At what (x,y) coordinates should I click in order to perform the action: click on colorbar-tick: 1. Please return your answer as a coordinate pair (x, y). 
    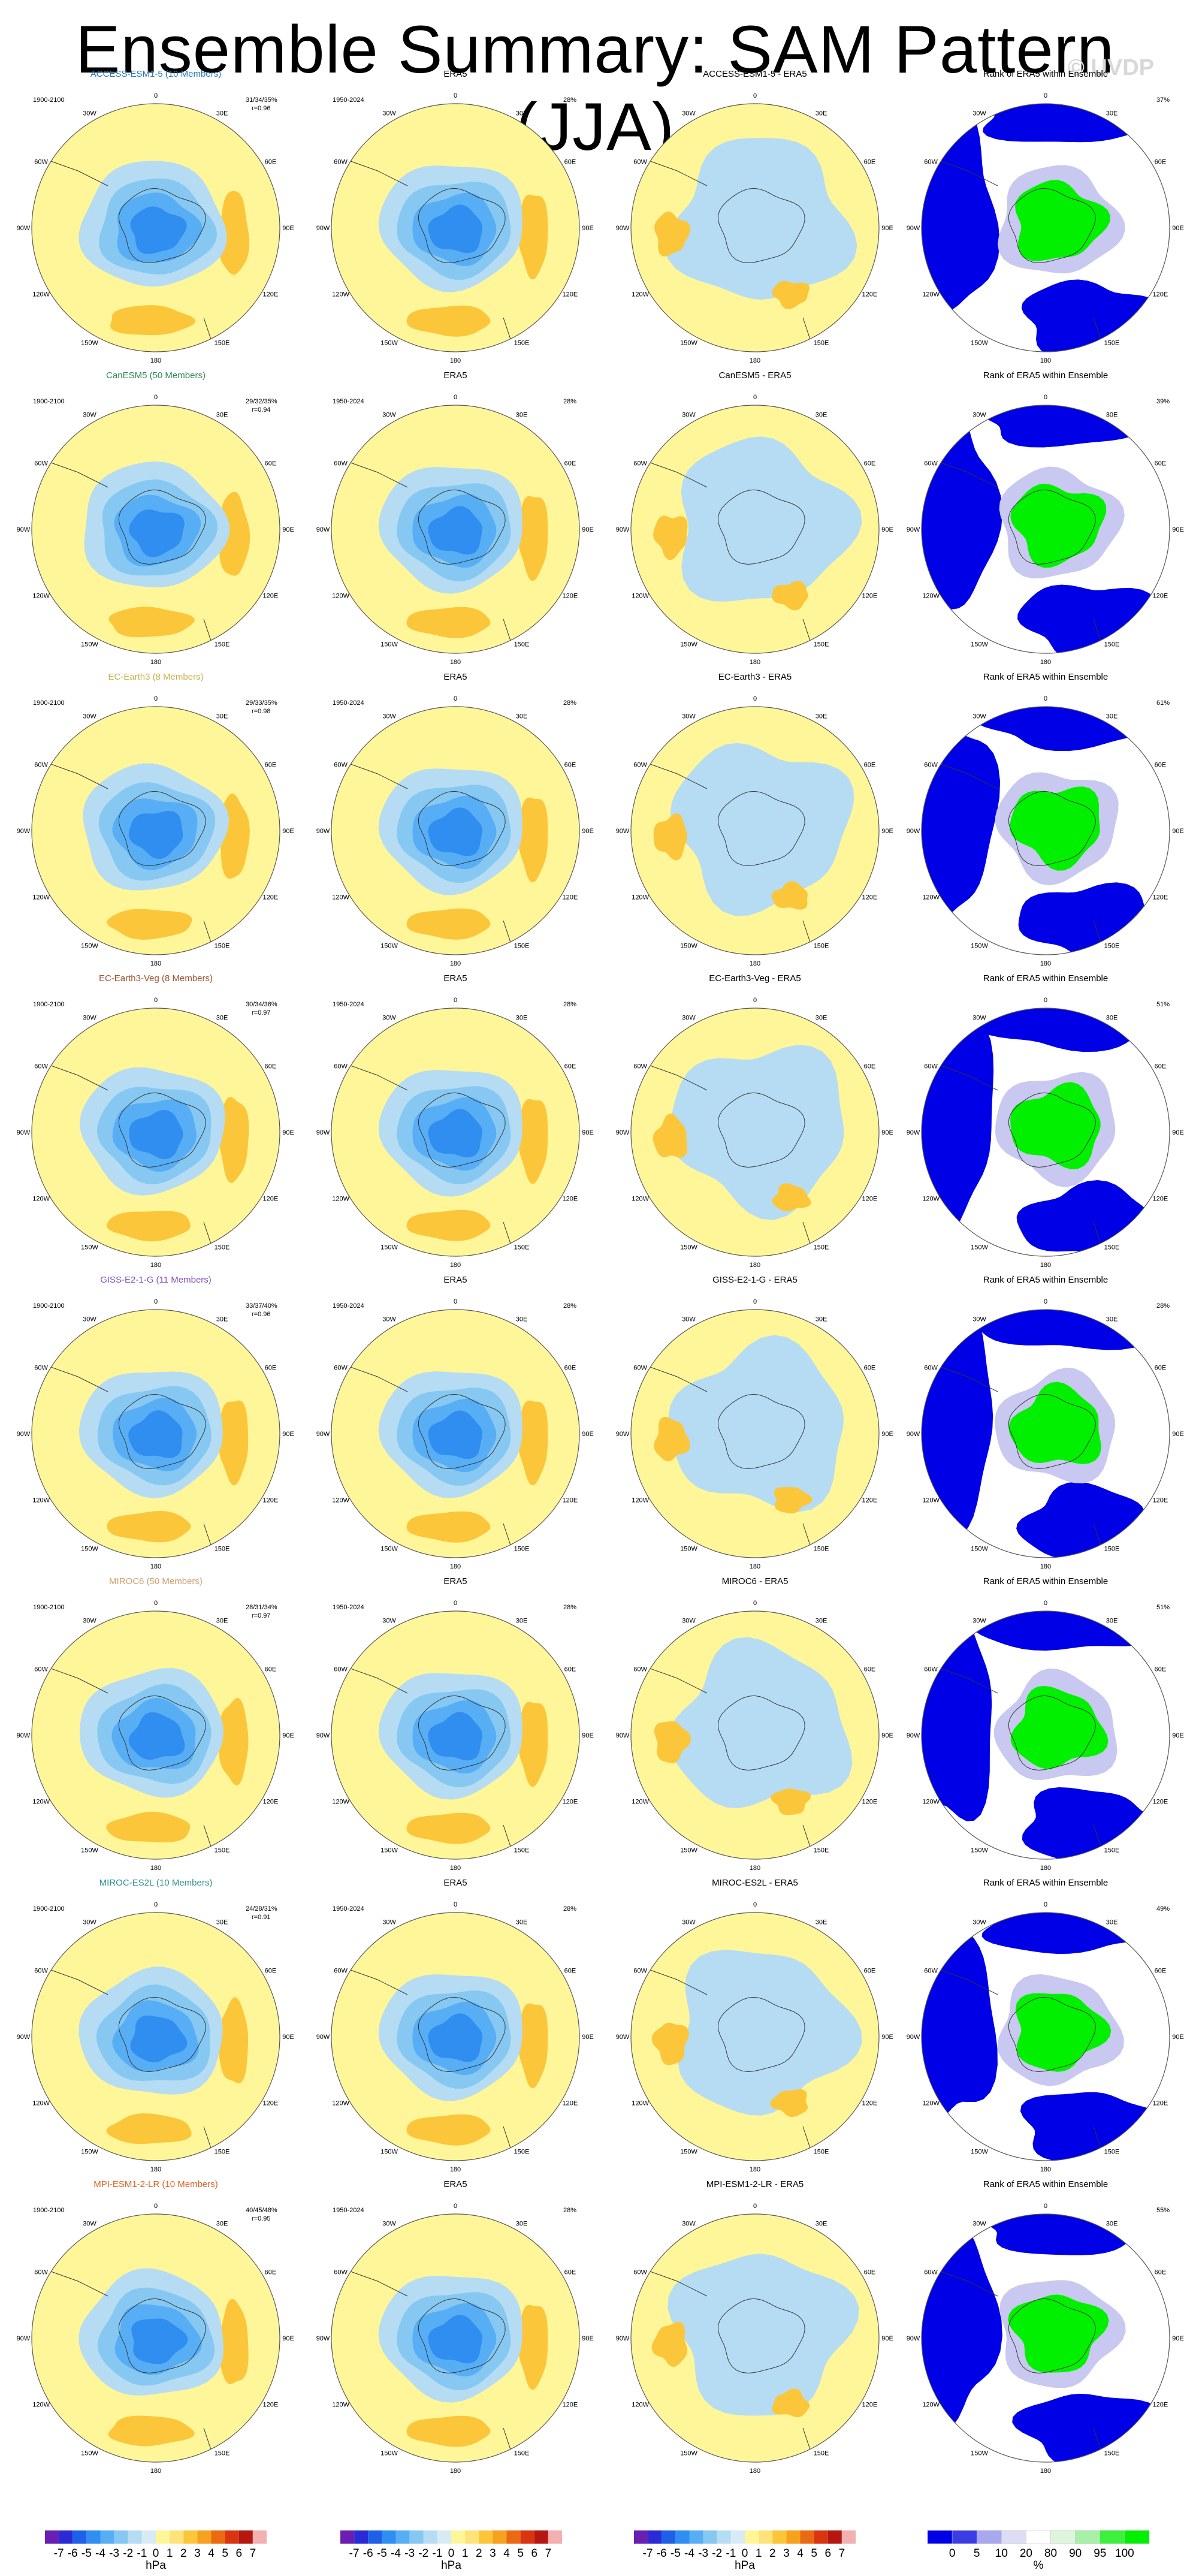
    Looking at the image, I should click on (466, 2554).